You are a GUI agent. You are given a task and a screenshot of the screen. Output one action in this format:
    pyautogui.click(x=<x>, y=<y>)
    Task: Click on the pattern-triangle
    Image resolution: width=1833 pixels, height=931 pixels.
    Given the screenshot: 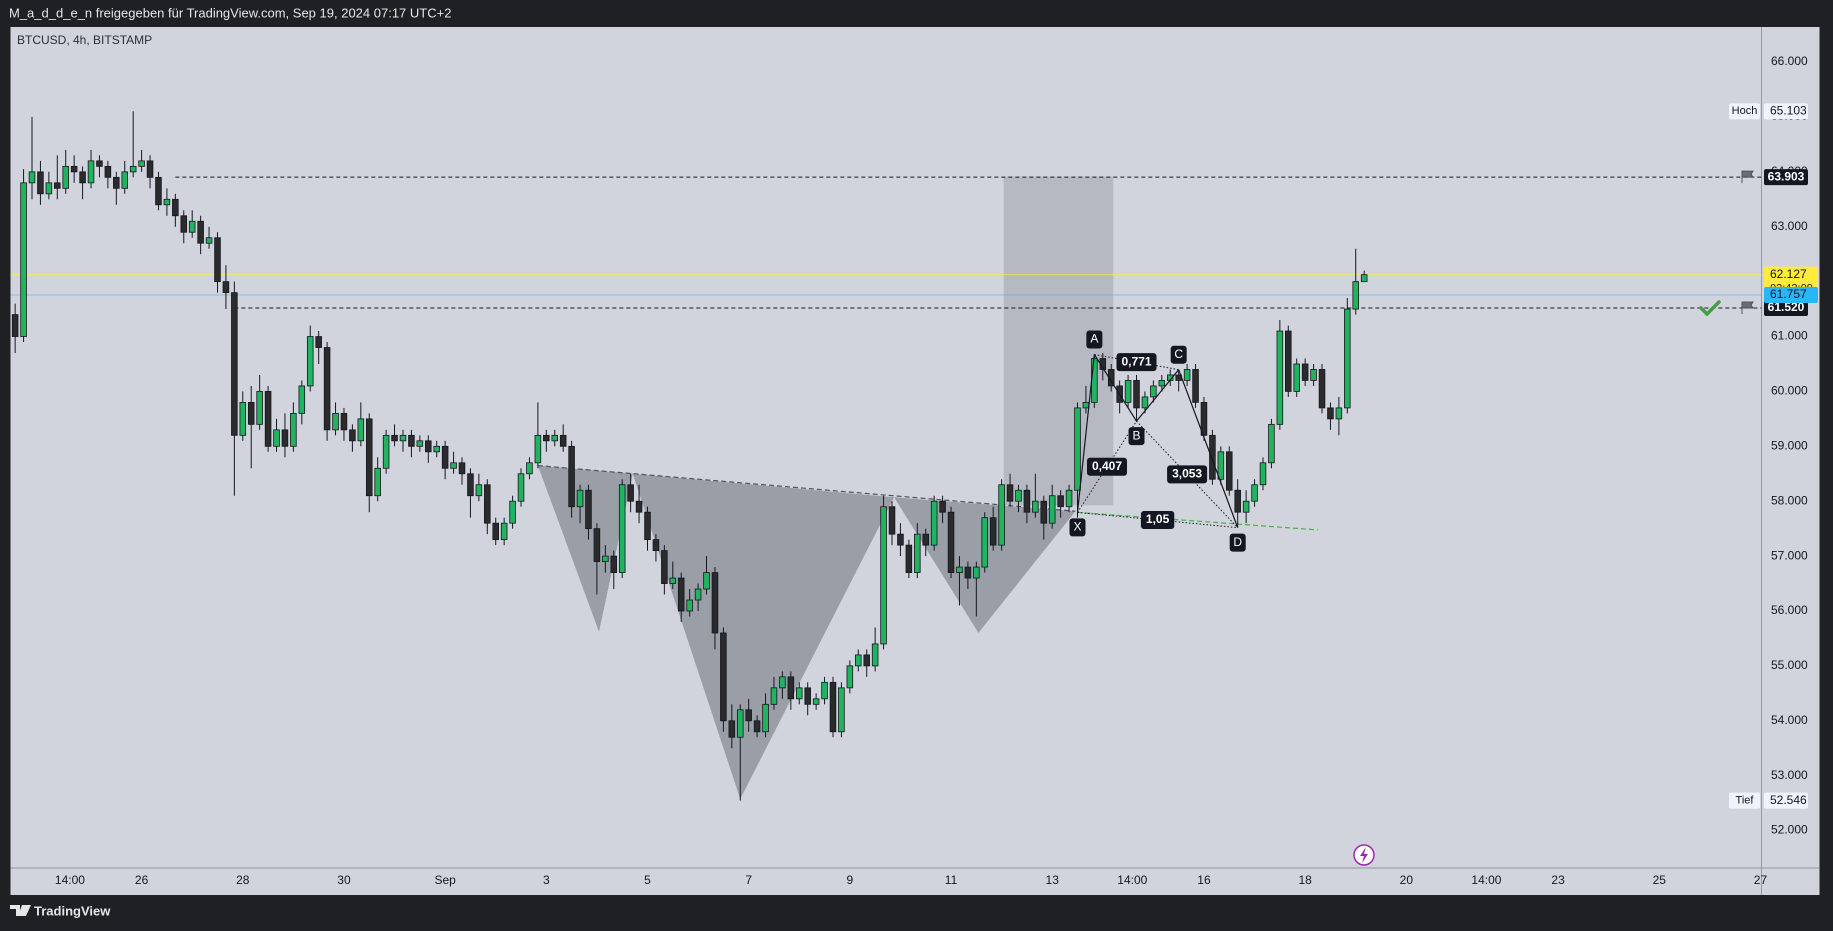 What is the action you would take?
    pyautogui.click(x=585, y=548)
    